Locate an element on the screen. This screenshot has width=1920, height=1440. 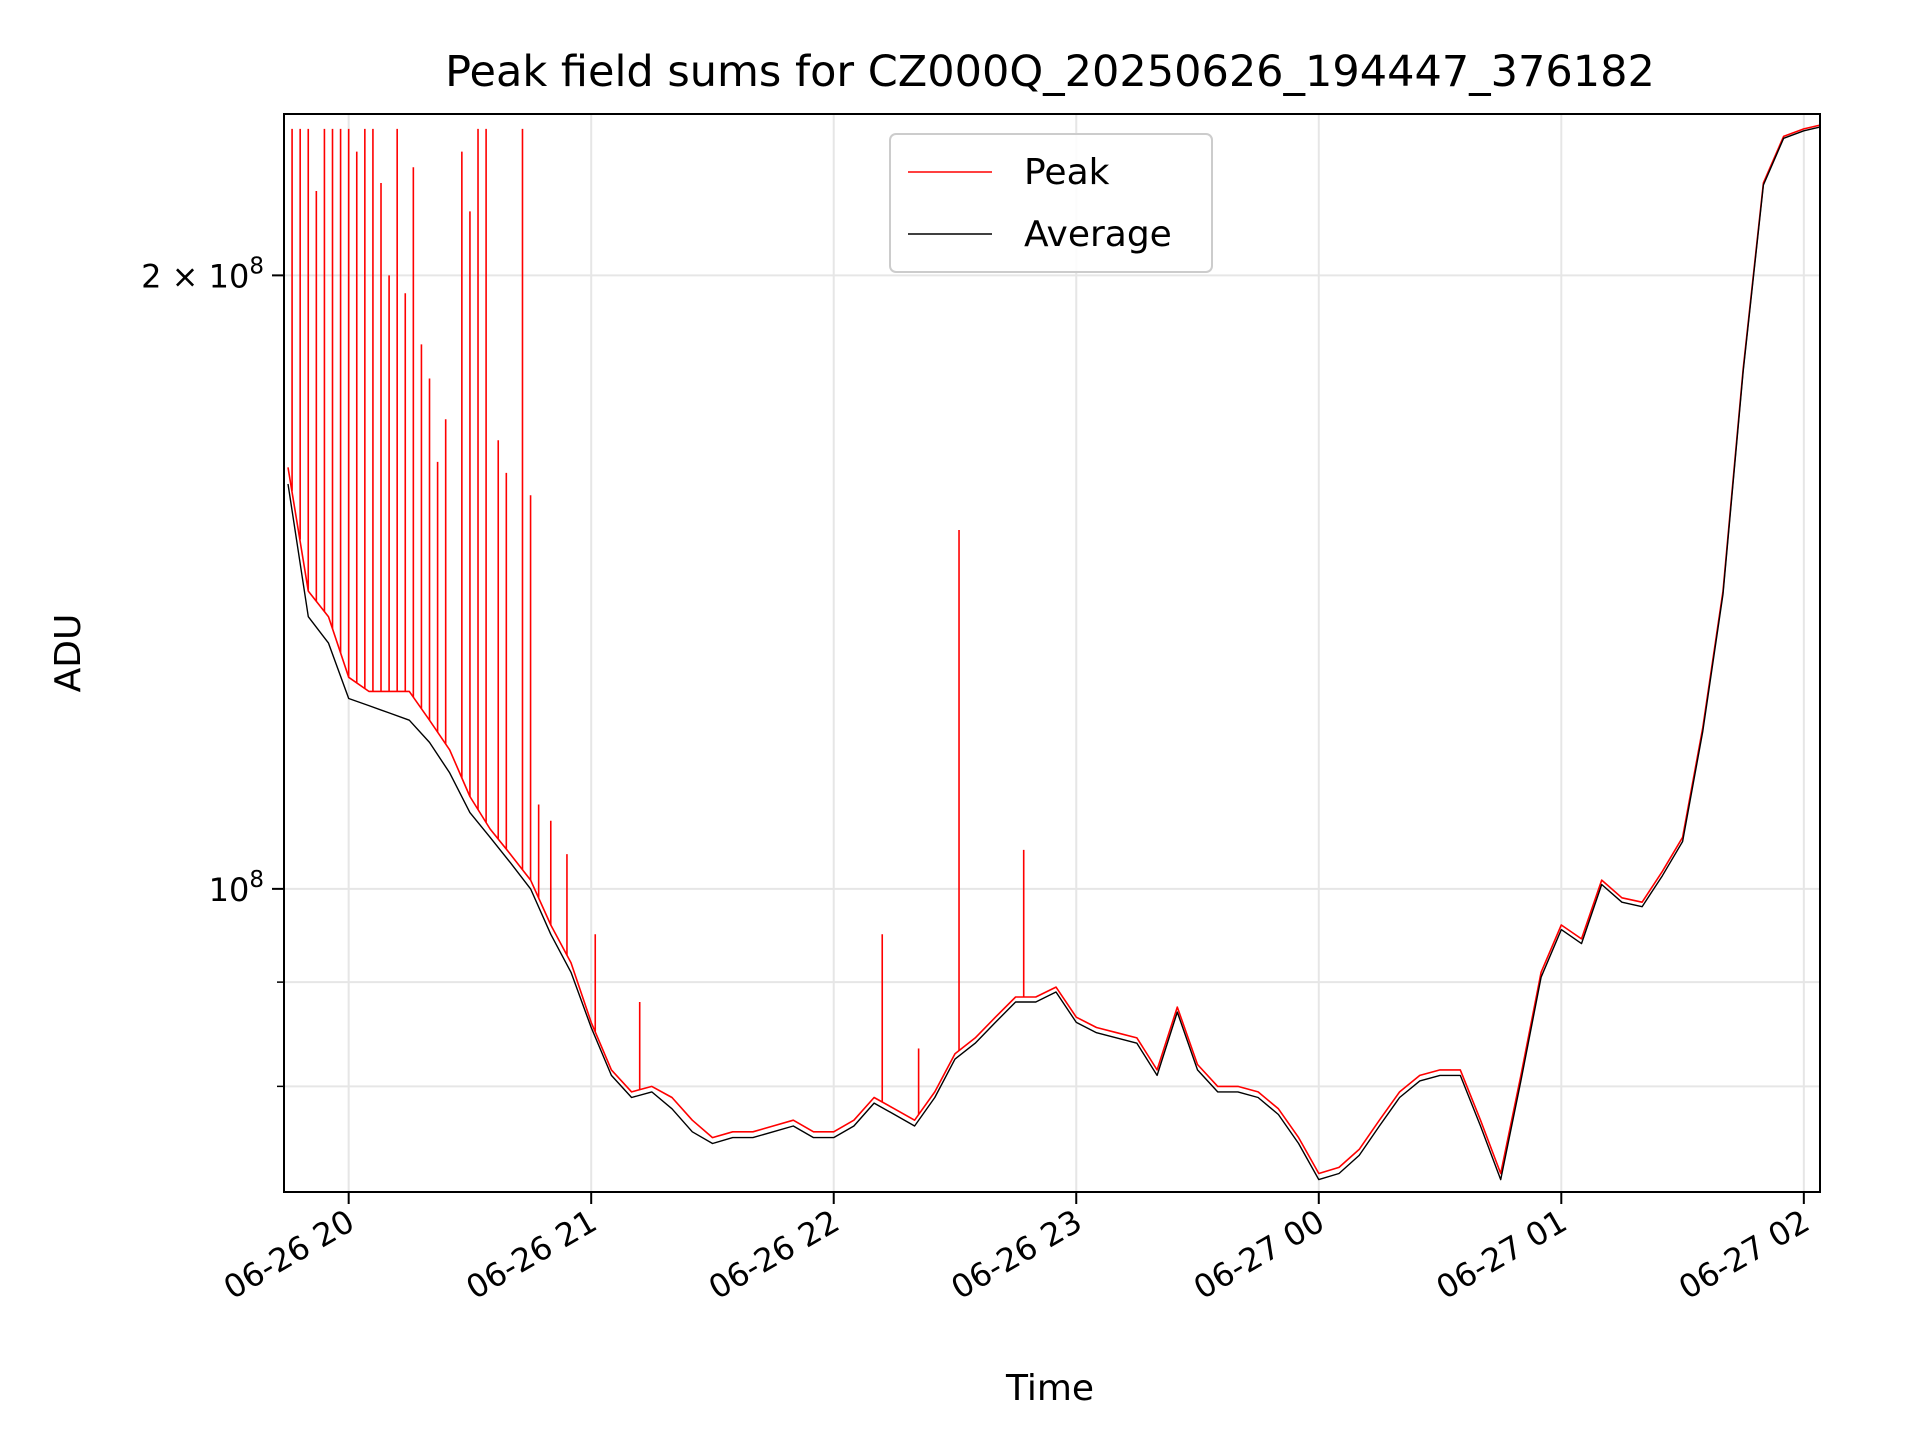
y-tick-label: 2 × 108 is located at coordinates (202, 274).